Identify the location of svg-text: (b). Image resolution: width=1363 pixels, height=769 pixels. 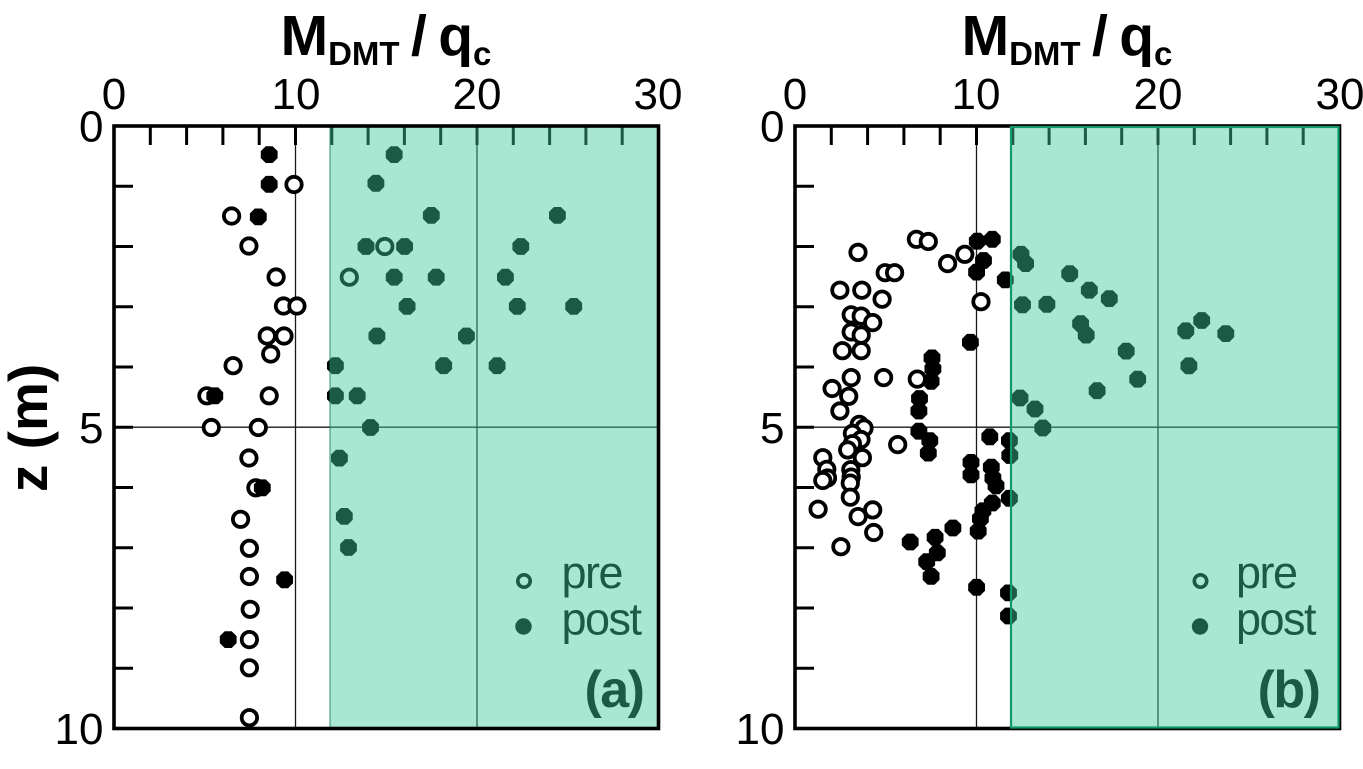
(1289, 690).